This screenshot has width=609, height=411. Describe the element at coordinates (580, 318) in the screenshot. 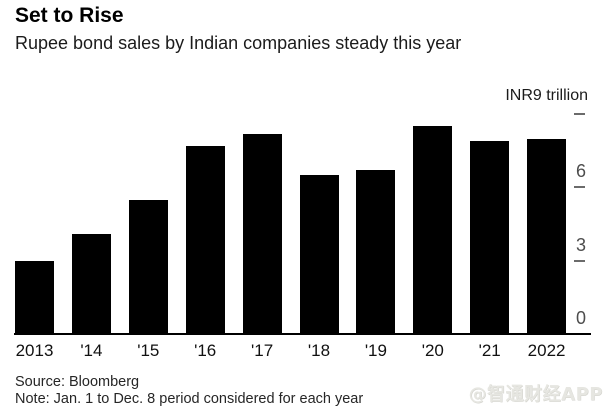

I see `y-tick-label: 0` at that location.